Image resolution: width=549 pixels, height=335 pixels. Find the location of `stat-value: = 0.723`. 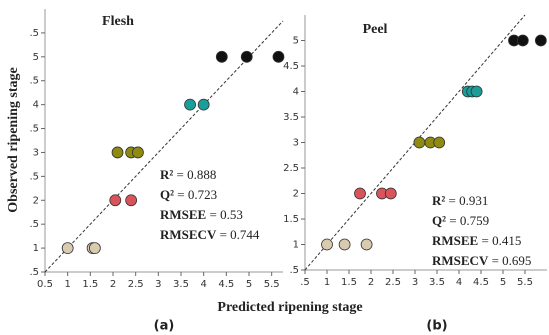

stat-value: = 0.723 is located at coordinates (195, 194).